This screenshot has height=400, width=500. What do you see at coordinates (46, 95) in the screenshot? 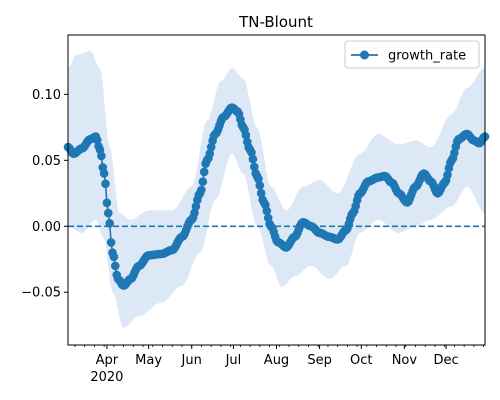
I see `y-tick-label: 0.10` at bounding box center [46, 95].